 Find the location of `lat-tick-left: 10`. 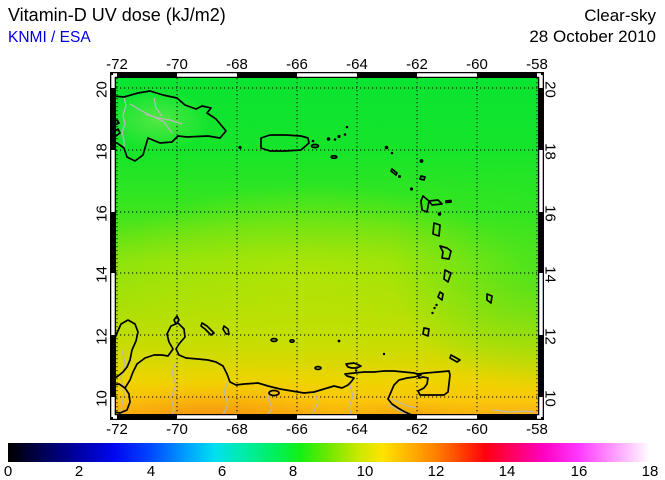

lat-tick-left: 10 is located at coordinates (102, 398).